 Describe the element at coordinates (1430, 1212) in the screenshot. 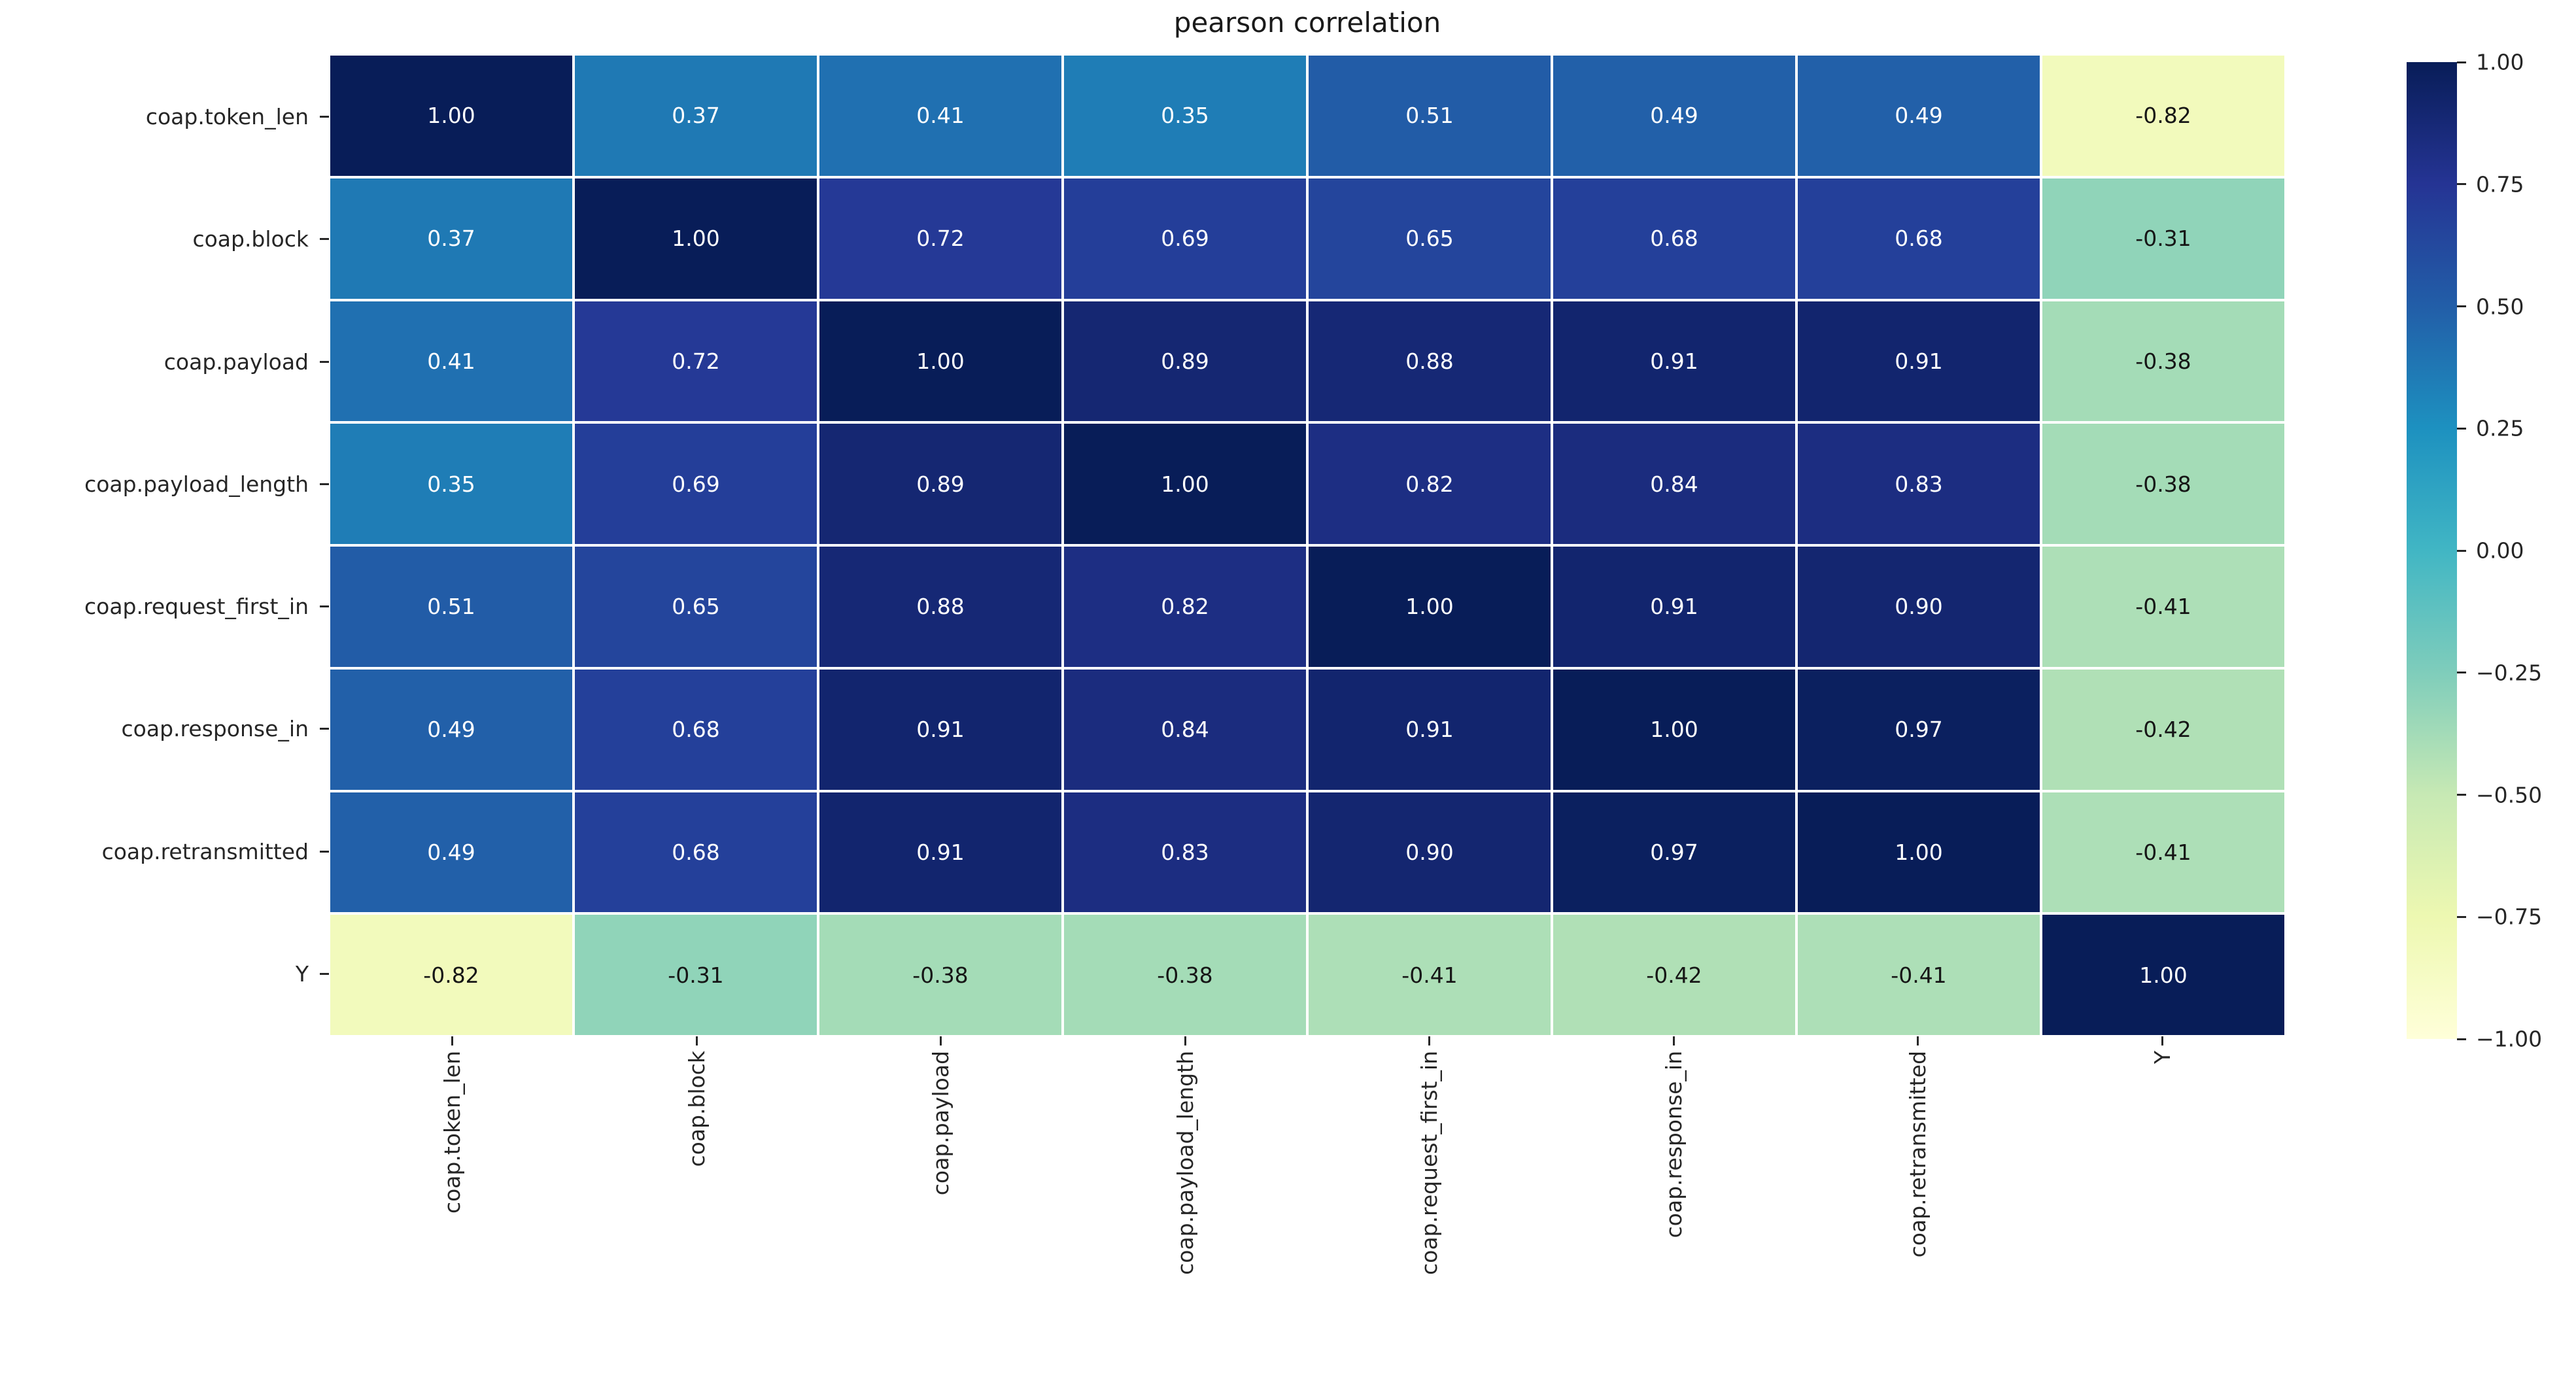

I see `x-tick-label-slot: coap.request_first_in` at that location.